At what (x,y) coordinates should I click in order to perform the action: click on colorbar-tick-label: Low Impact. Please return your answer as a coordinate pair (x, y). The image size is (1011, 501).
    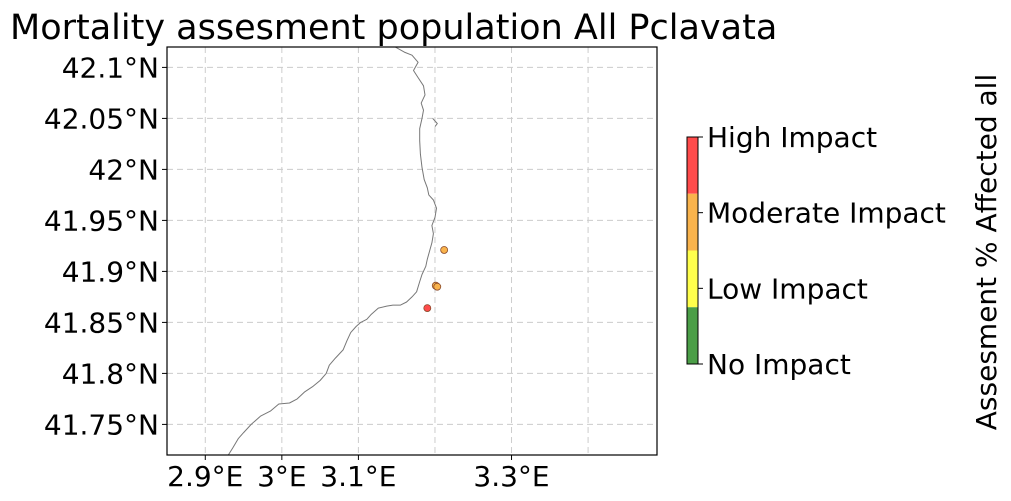
    Looking at the image, I should click on (787, 288).